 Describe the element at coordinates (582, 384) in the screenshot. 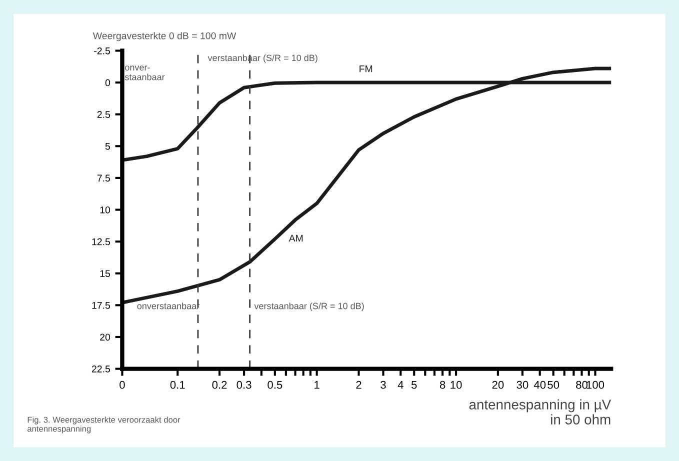

I see `x-tick-label: 80` at that location.